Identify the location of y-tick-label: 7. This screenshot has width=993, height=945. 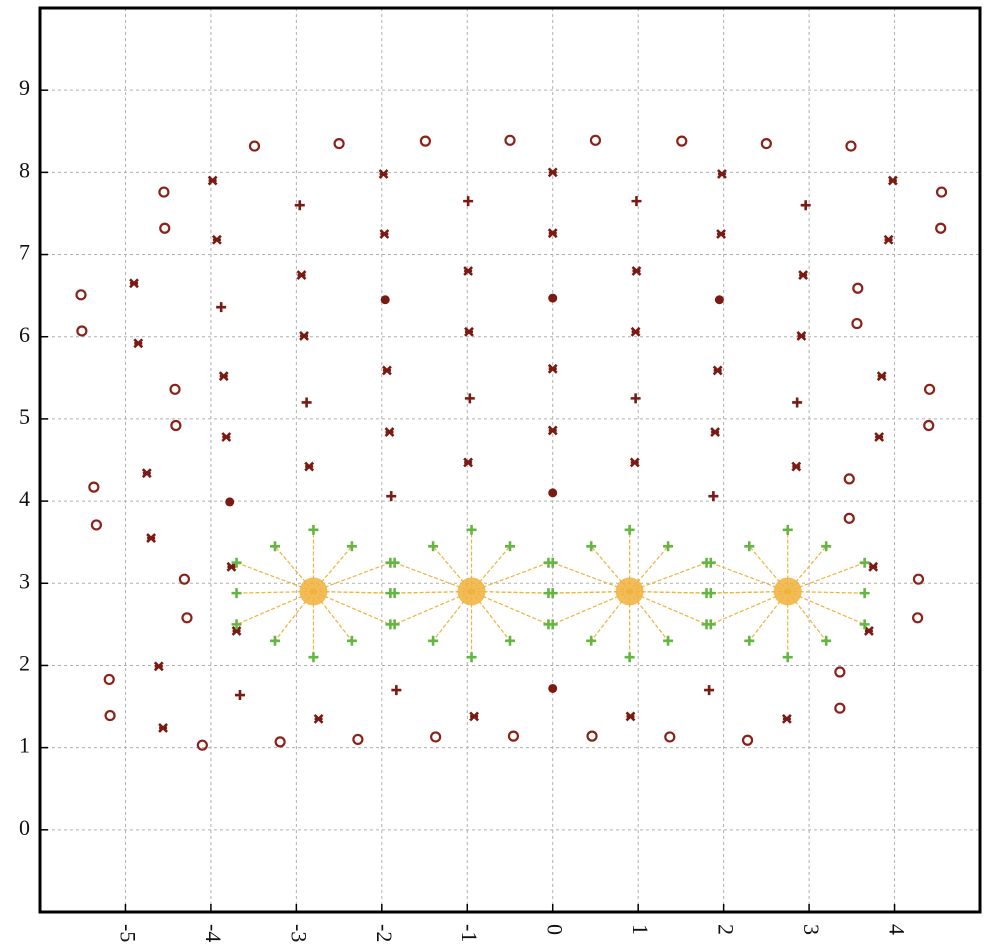
(24, 252).